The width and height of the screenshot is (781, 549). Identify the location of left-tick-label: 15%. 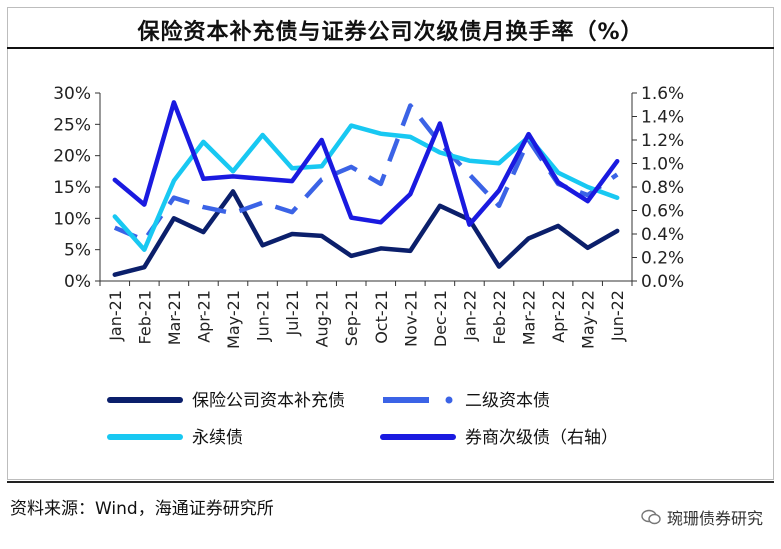
(72, 188).